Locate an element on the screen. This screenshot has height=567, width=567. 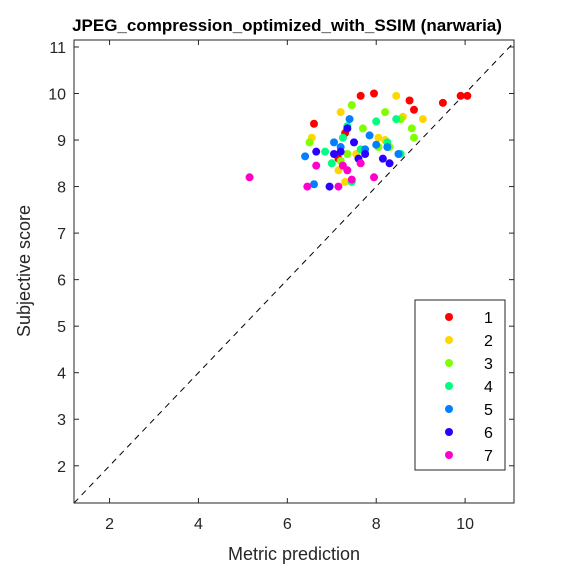
y-tick-label: 6 is located at coordinates (61, 281).